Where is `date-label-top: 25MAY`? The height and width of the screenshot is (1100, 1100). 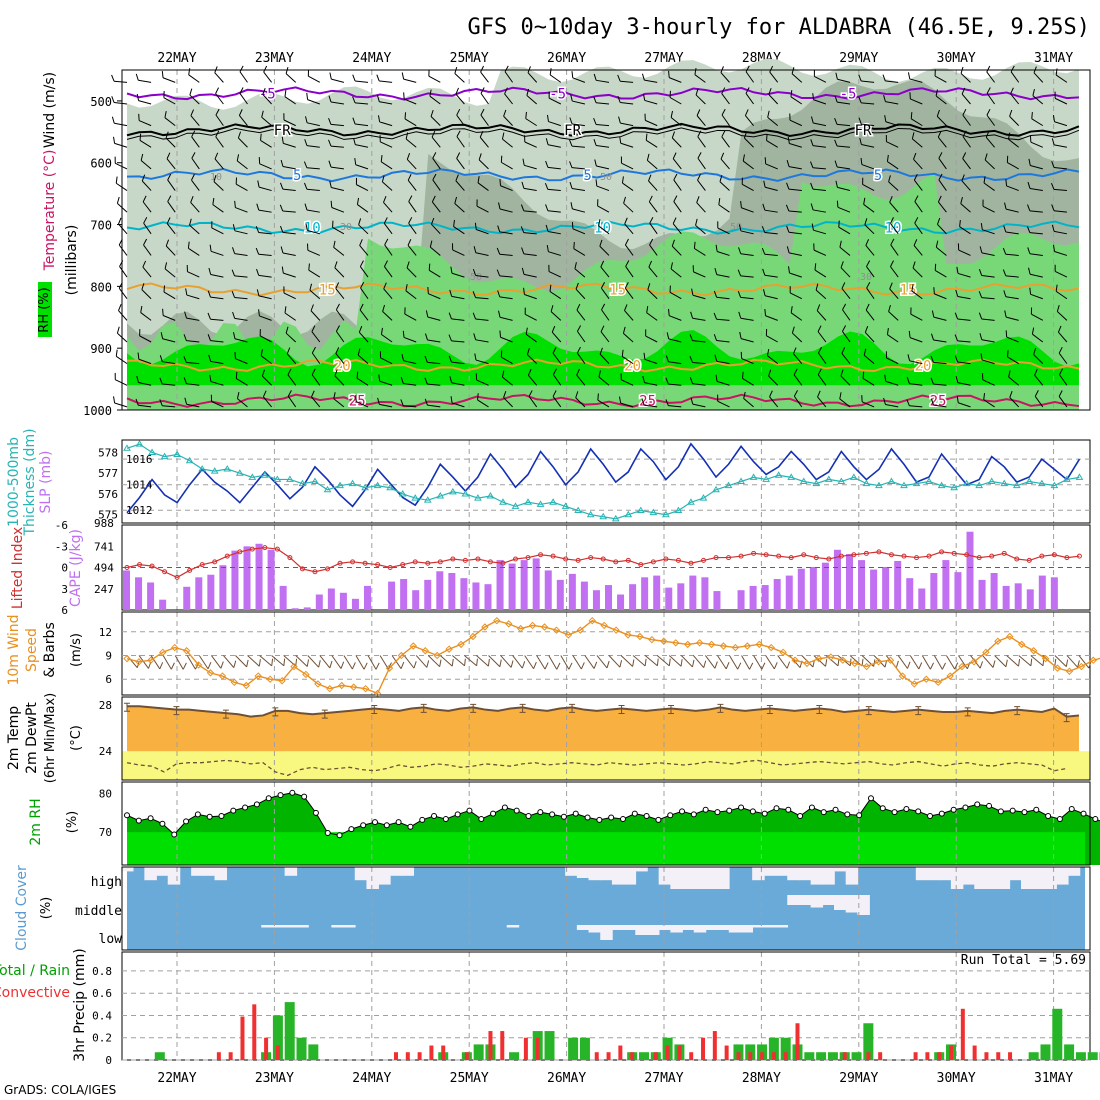
date-label-top: 25MAY is located at coordinates (469, 58).